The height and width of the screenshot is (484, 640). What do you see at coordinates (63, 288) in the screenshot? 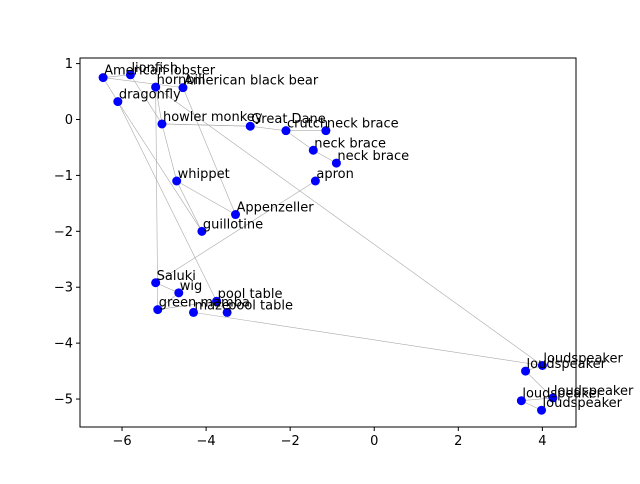
I see `y-tick-label: −3` at bounding box center [63, 288].